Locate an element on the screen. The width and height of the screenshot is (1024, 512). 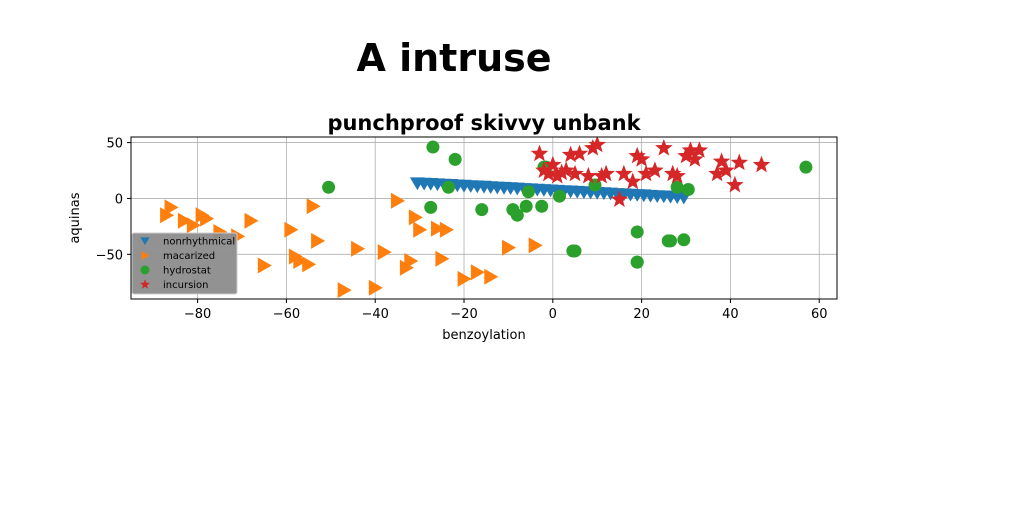
legend-label-macarized: macarized is located at coordinates (189, 256).